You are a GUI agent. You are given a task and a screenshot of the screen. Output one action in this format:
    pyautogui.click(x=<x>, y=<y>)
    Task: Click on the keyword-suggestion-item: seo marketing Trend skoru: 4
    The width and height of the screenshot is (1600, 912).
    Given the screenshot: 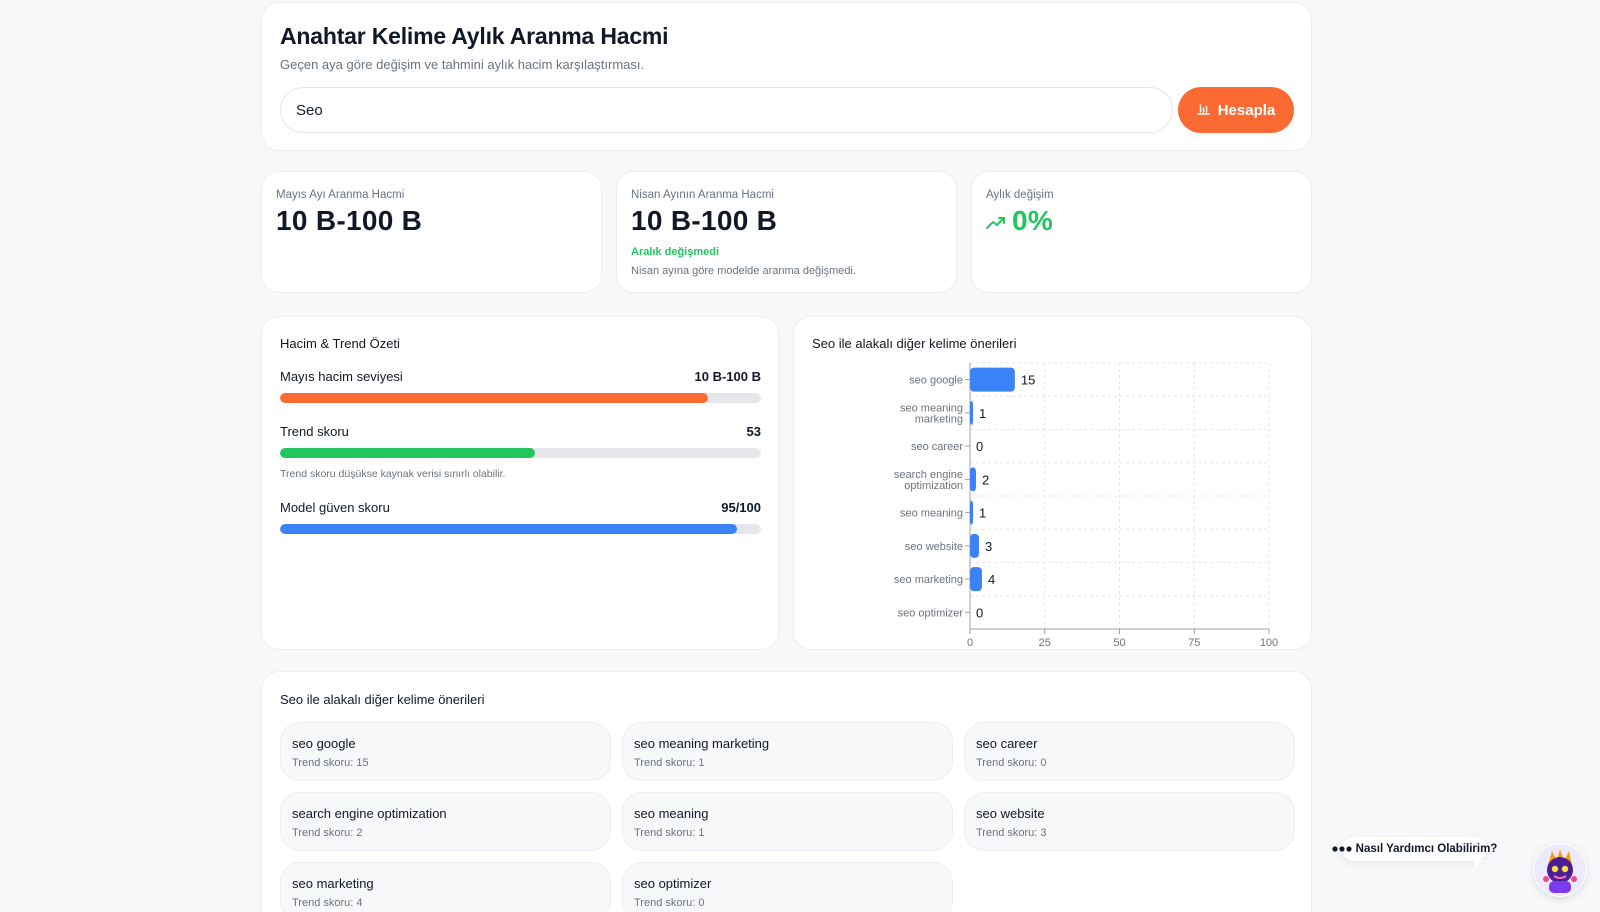 What is the action you would take?
    pyautogui.click(x=445, y=887)
    